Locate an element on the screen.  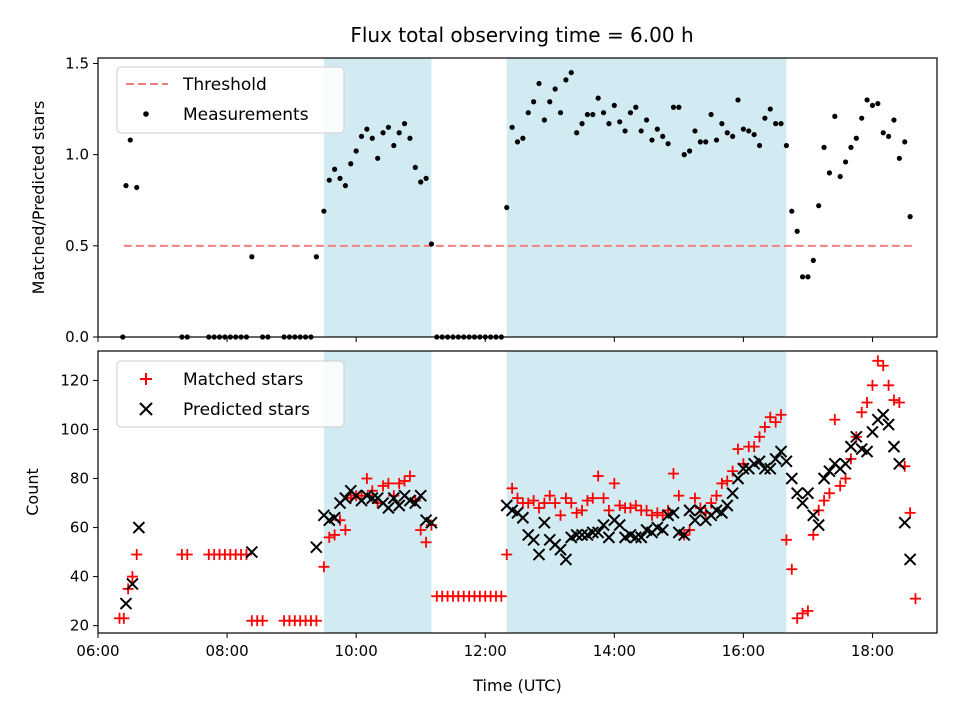
top-legend-box is located at coordinates (230, 100).